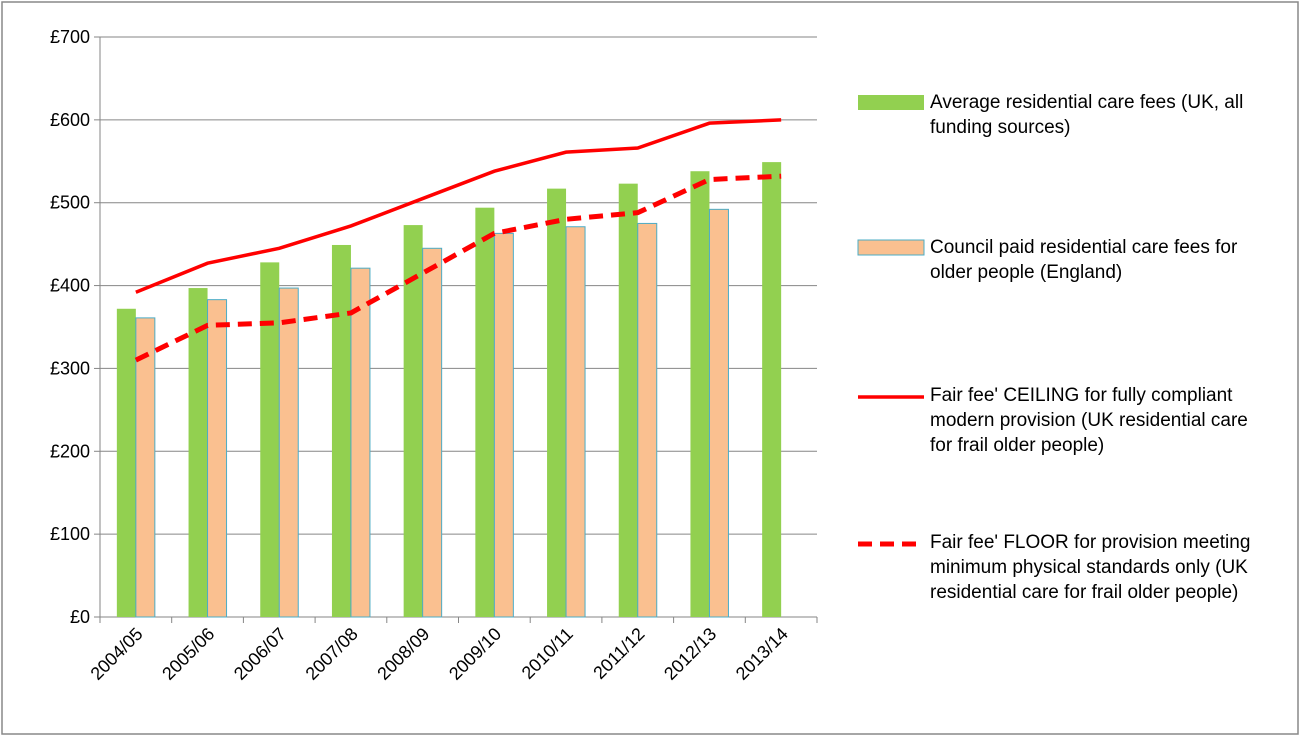  I want to click on y-tick-label: £400, so click(70, 286).